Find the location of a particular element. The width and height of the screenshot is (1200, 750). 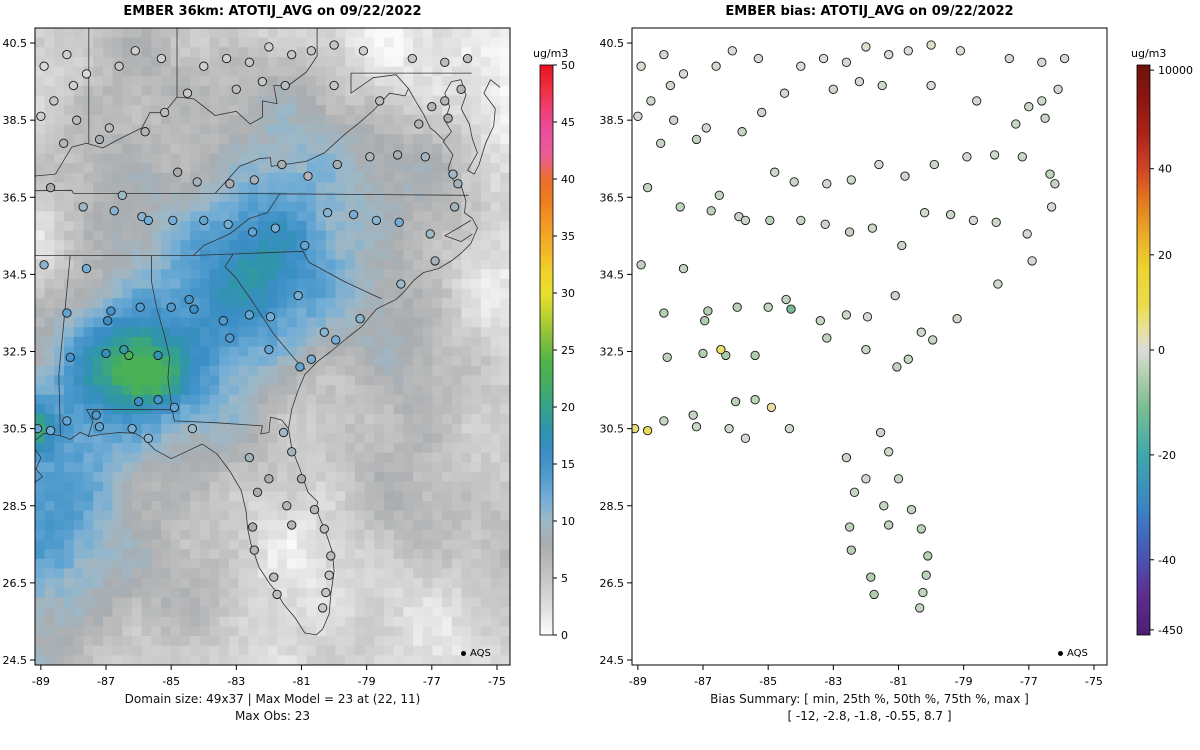

svg-text: 36.5 is located at coordinates (612, 197).